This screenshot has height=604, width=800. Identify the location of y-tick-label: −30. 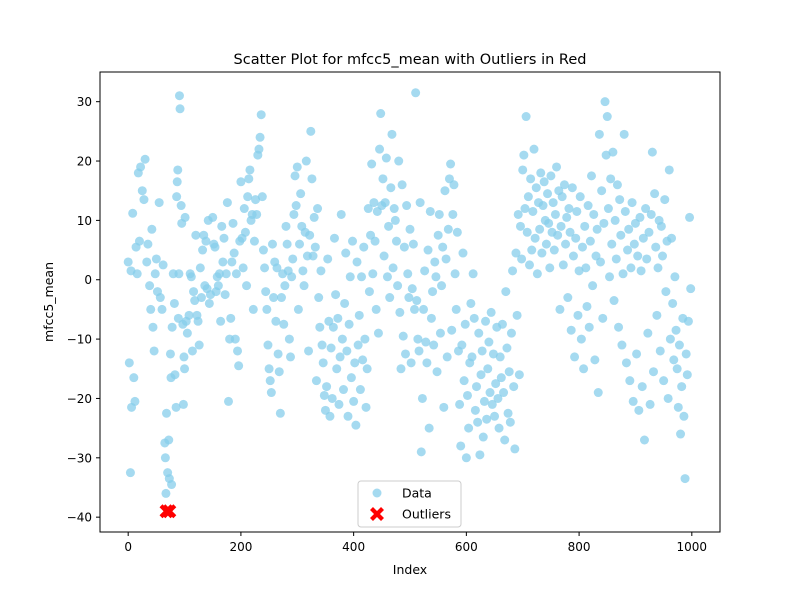
(79, 458).